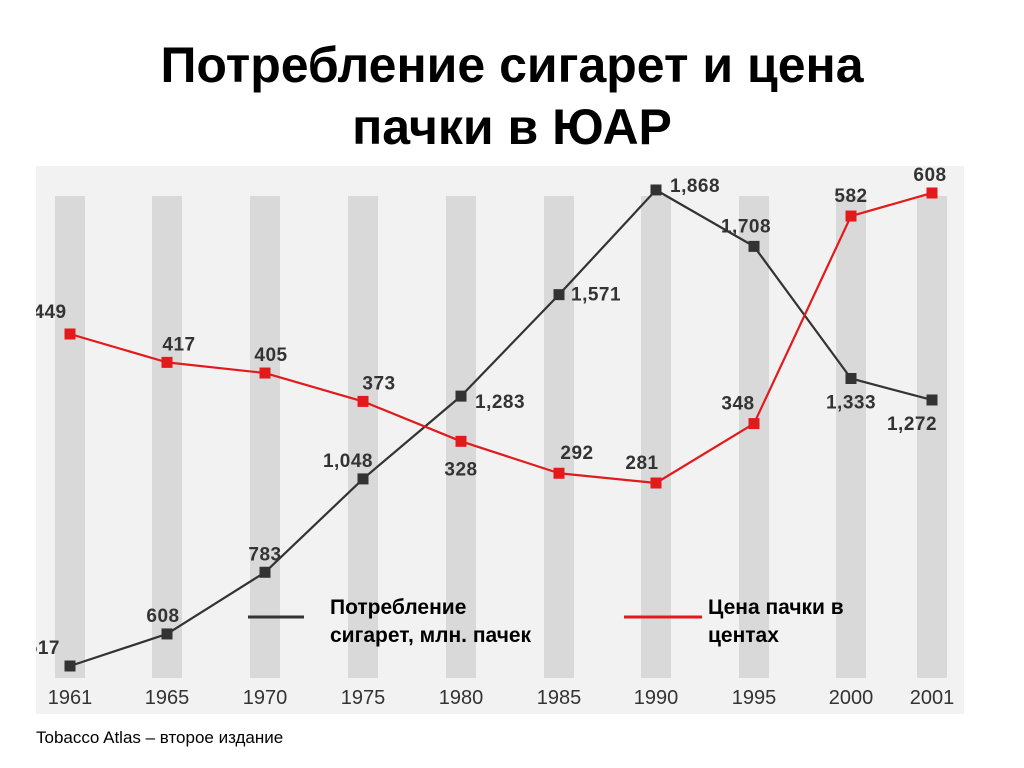 Image resolution: width=1024 pixels, height=768 pixels. What do you see at coordinates (264, 554) in the screenshot?
I see `data-label-consumption-1970: 783` at bounding box center [264, 554].